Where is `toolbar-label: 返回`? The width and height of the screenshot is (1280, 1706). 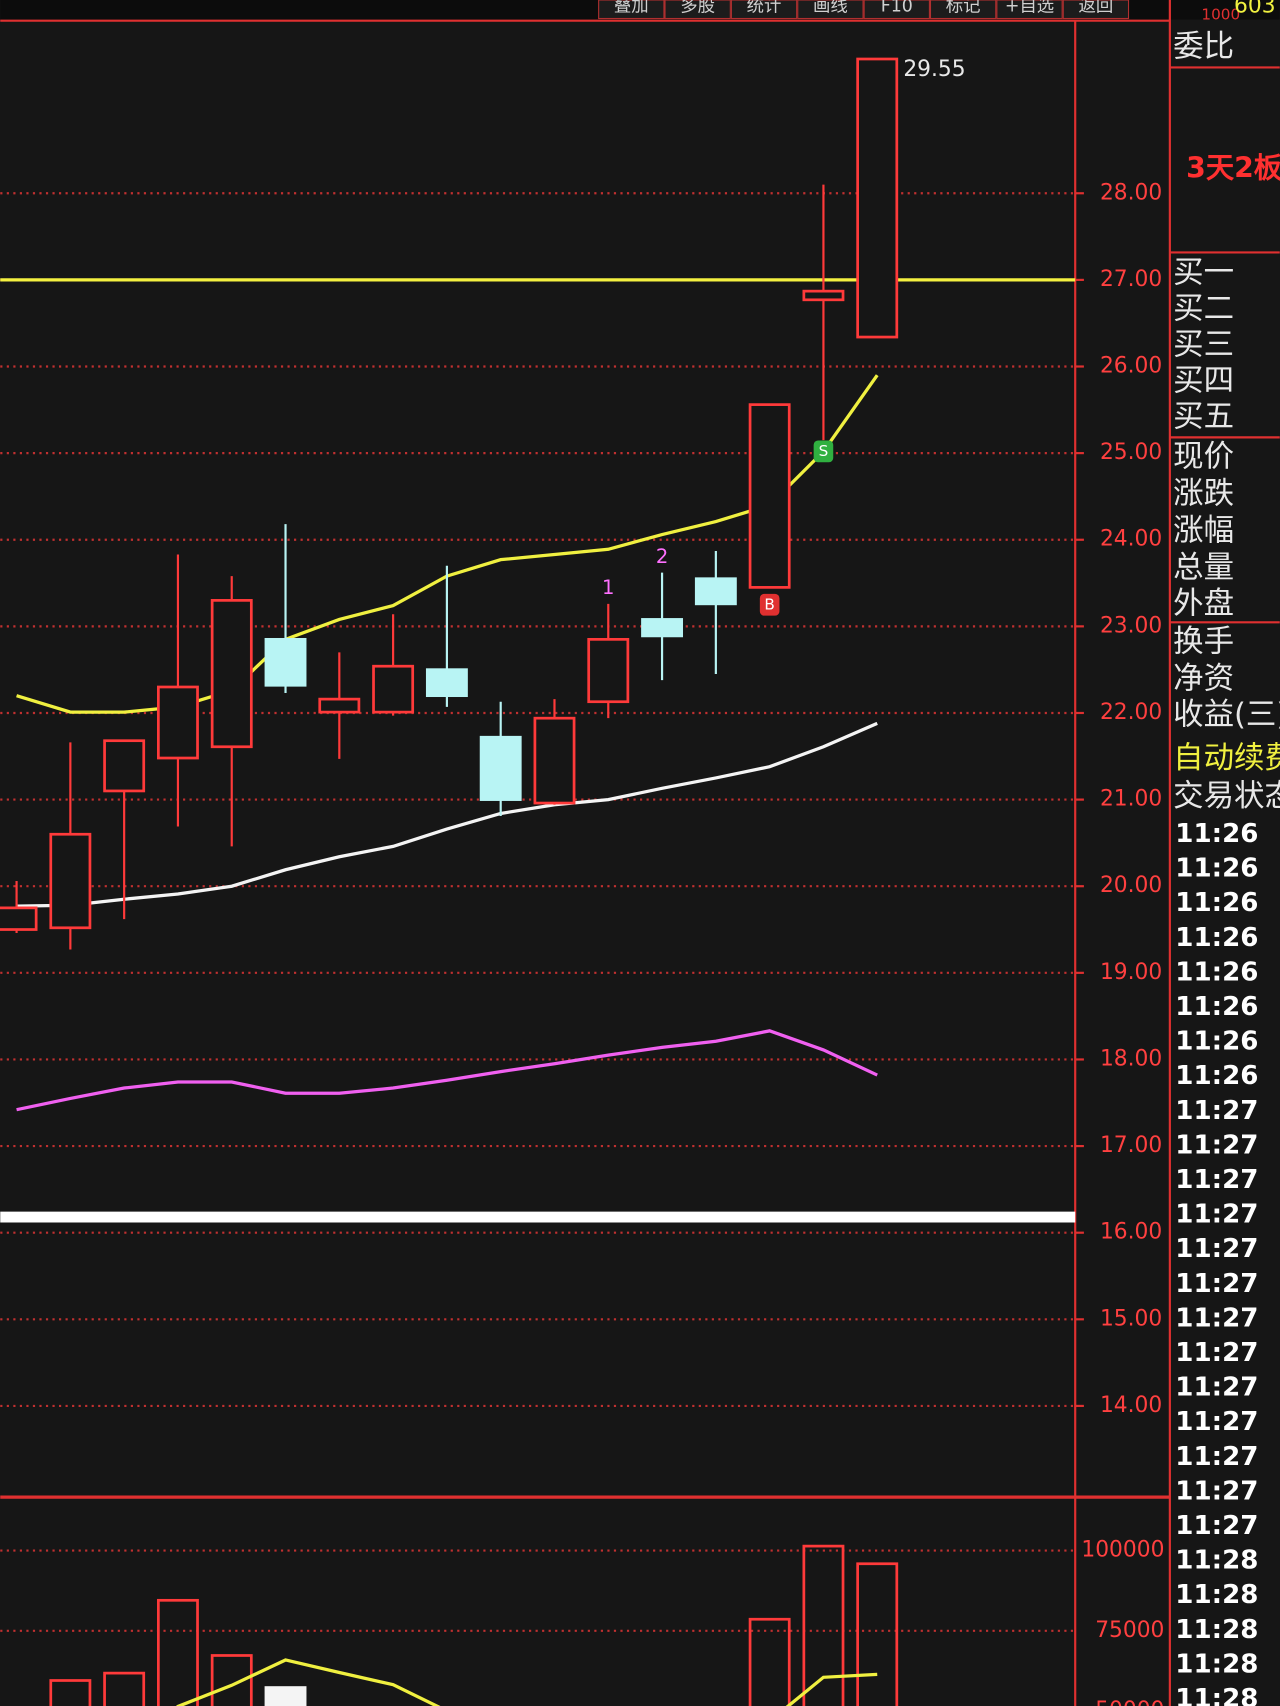 toolbar-label: 返回 is located at coordinates (1095, 8).